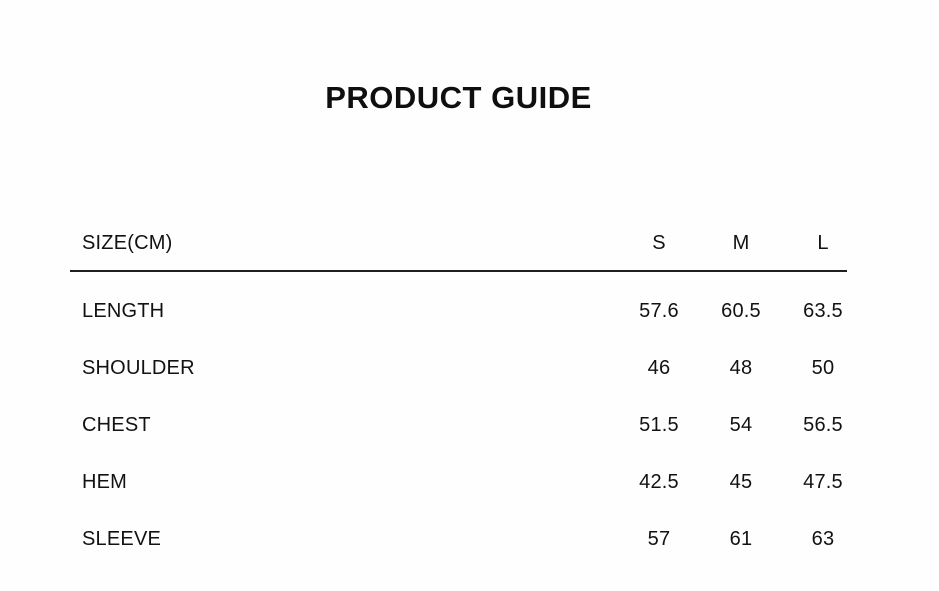  Describe the element at coordinates (127, 242) in the screenshot. I see `size-unit-header: SIZE(CM)` at that location.